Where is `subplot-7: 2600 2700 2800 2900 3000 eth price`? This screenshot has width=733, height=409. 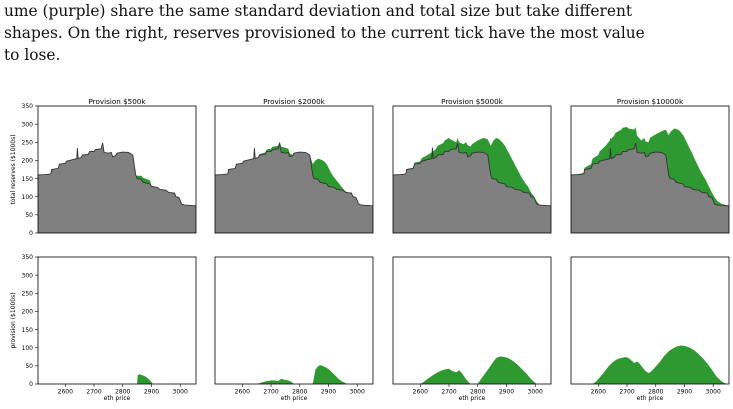 subplot-7: 2600 2700 2800 2900 3000 eth price is located at coordinates (472, 329).